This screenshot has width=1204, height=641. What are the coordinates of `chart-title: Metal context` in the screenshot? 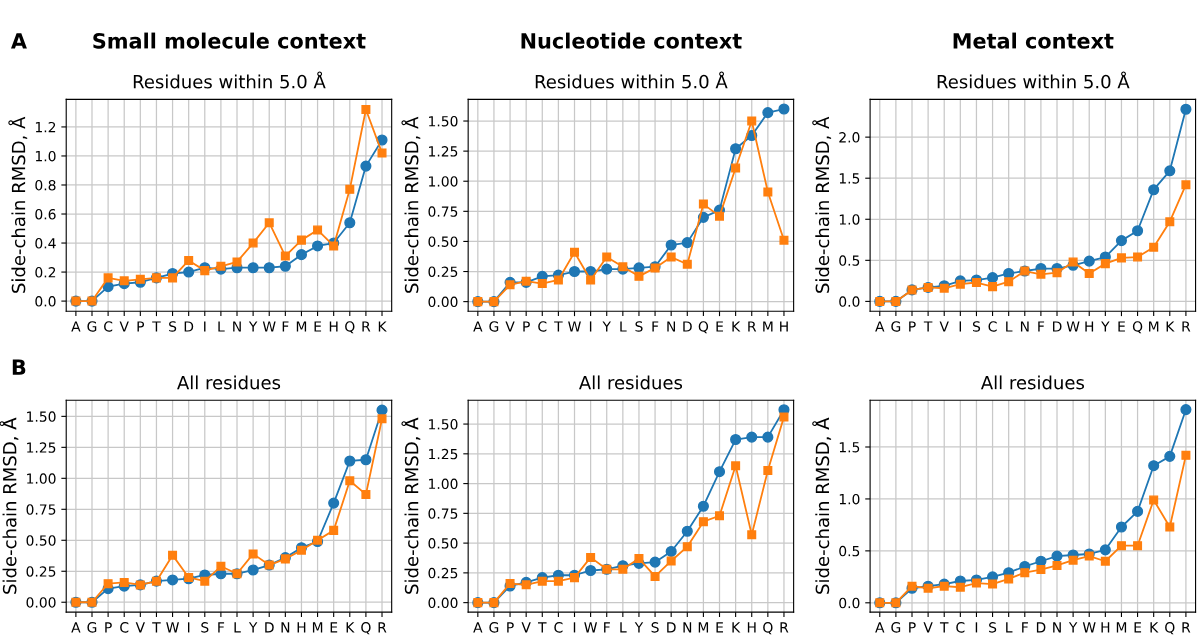 It's located at (1033, 40).